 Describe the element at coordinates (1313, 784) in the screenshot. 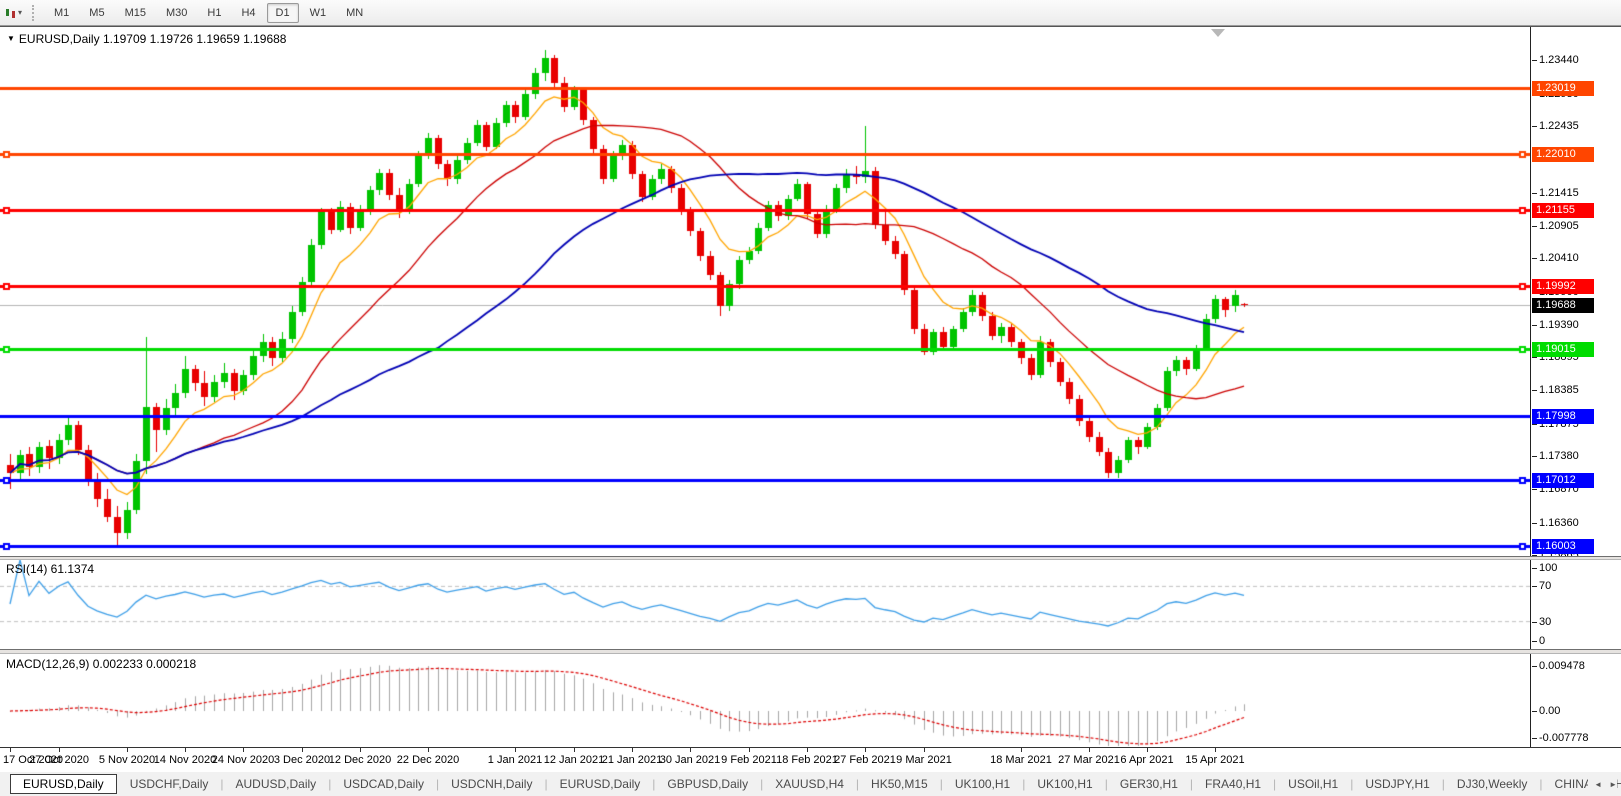

I see `chart-tab: USOil,H1` at that location.